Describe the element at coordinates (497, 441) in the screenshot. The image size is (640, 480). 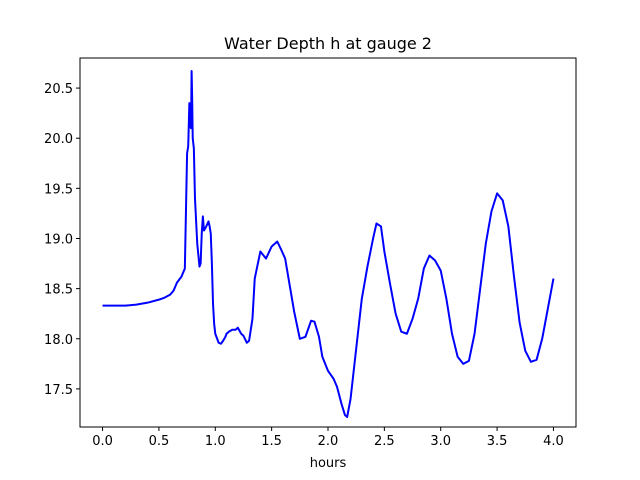
I see `x-tick-label: 3.5` at that location.